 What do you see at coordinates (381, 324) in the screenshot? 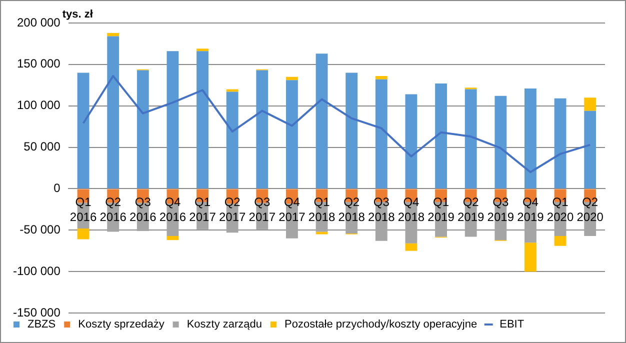
I see `legend-label: Pozostałe przychody/koszty operacyjne` at bounding box center [381, 324].